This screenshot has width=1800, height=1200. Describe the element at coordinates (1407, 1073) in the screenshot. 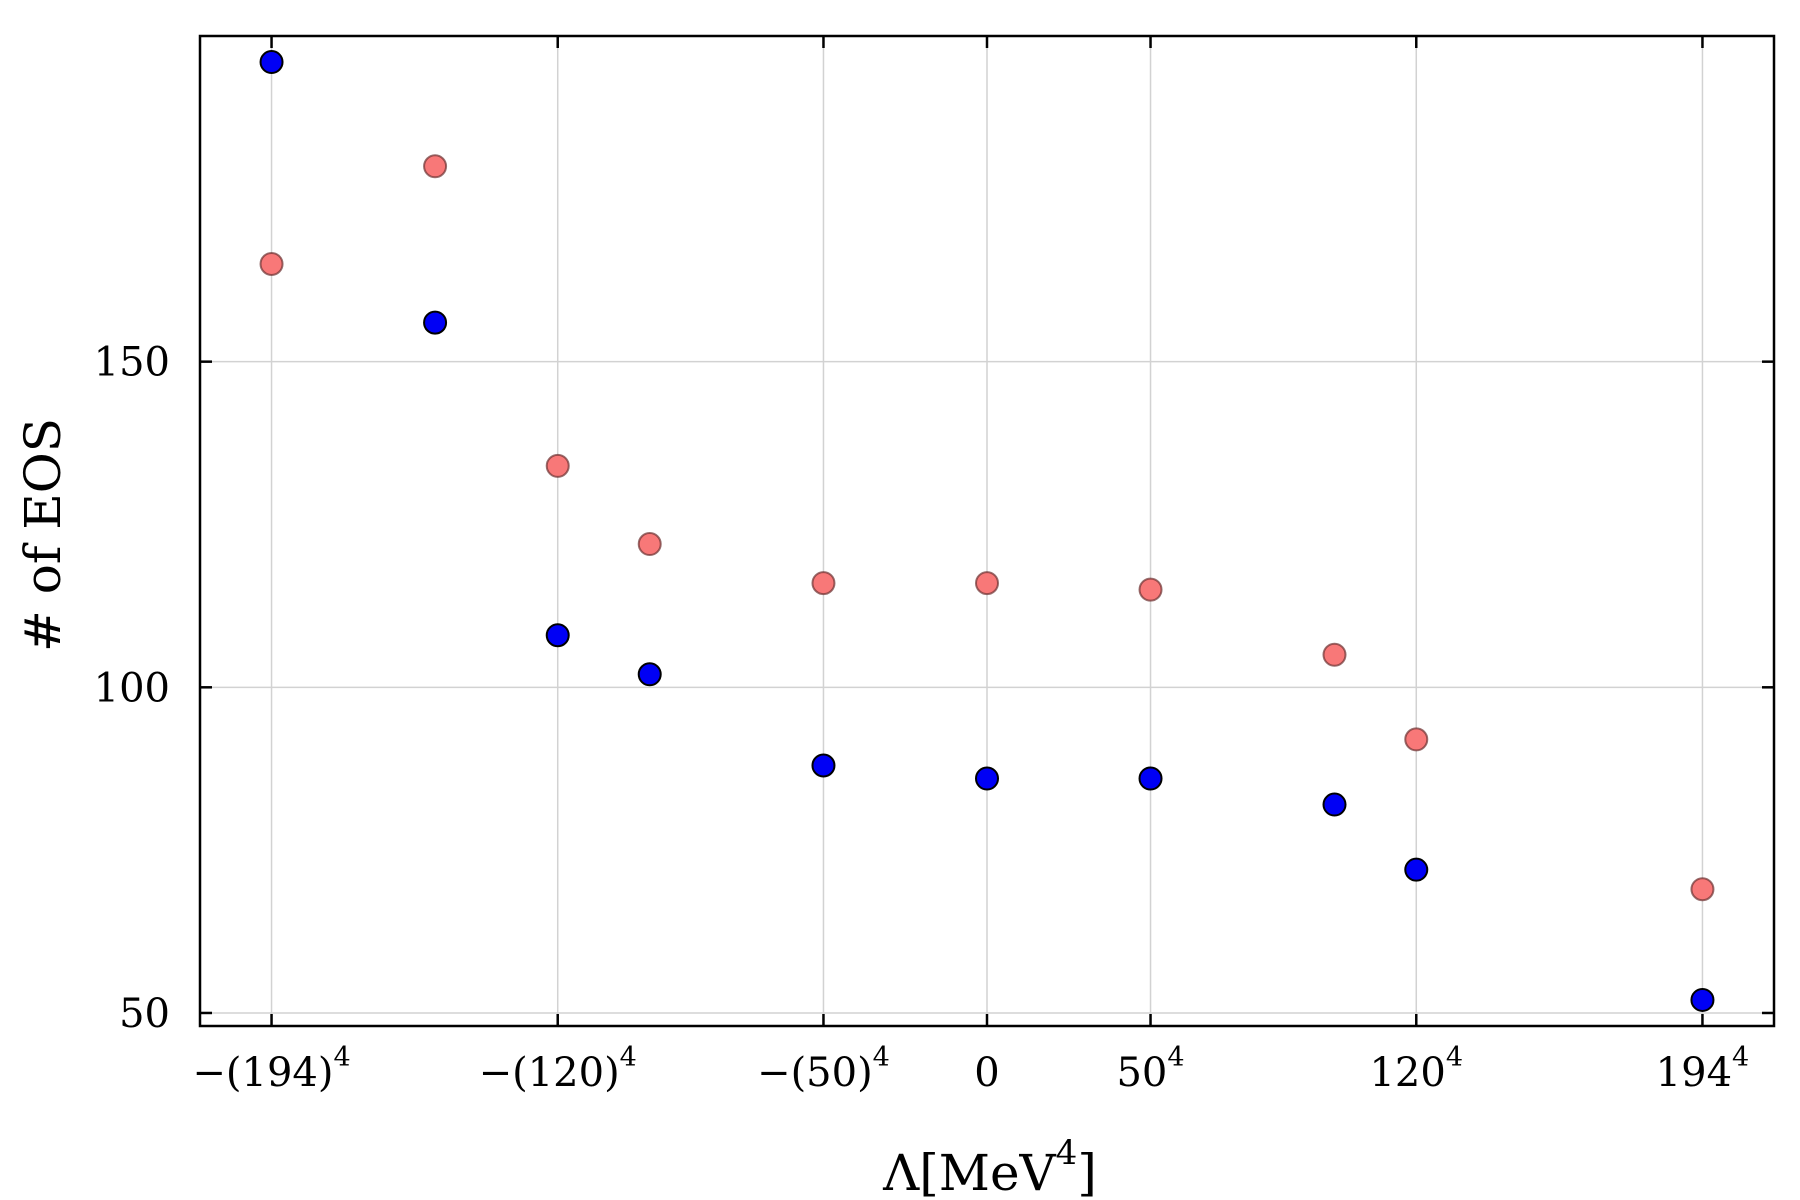

I see `x-tick-label-base: 120` at that location.